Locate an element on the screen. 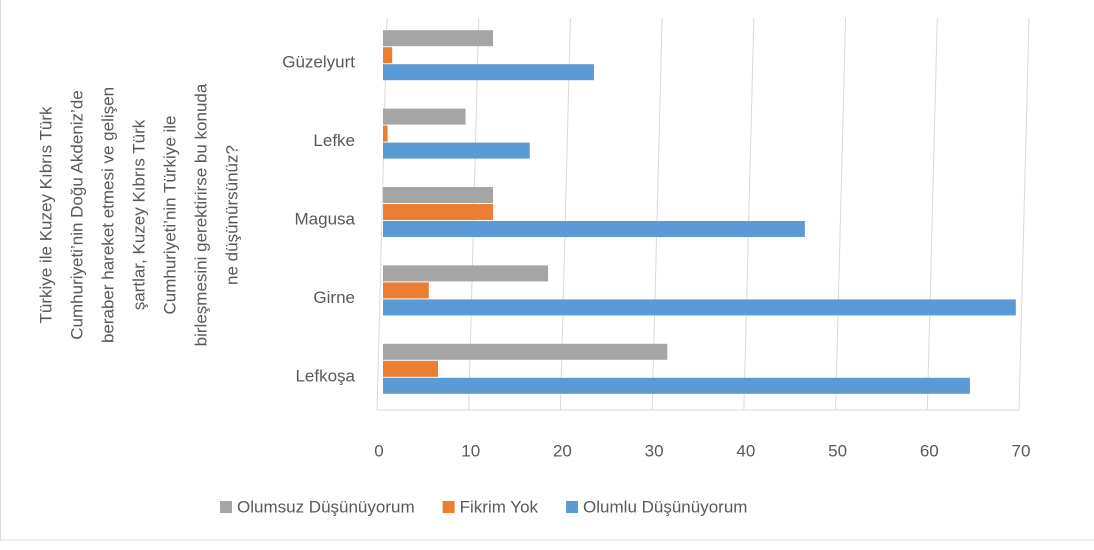  x-tick-label: 70 is located at coordinates (1021, 450).